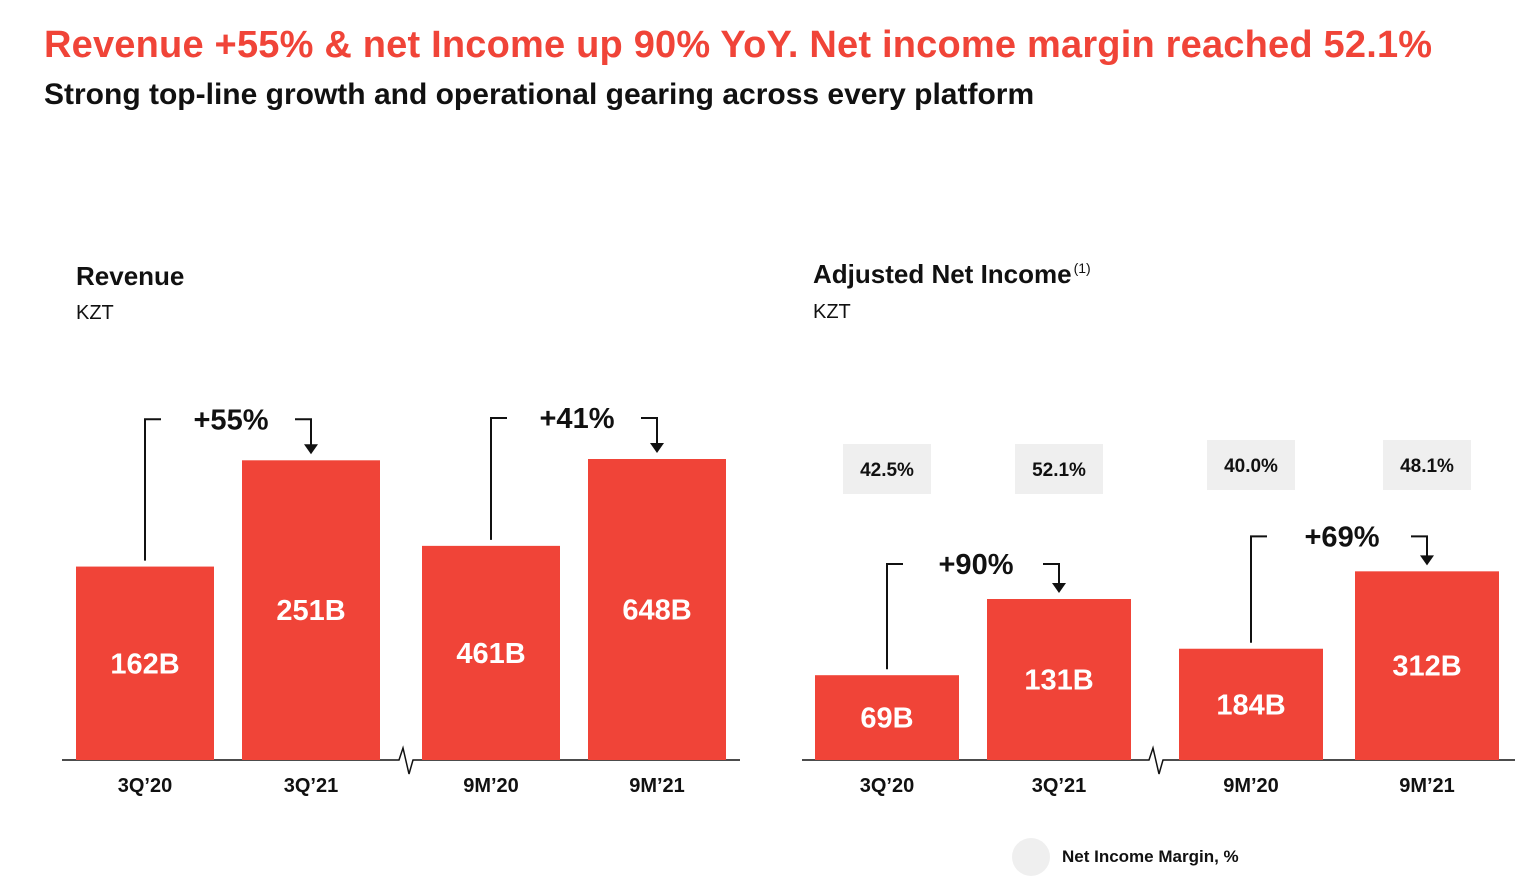  I want to click on net-income-margin-label: 42.5%, so click(887, 470).